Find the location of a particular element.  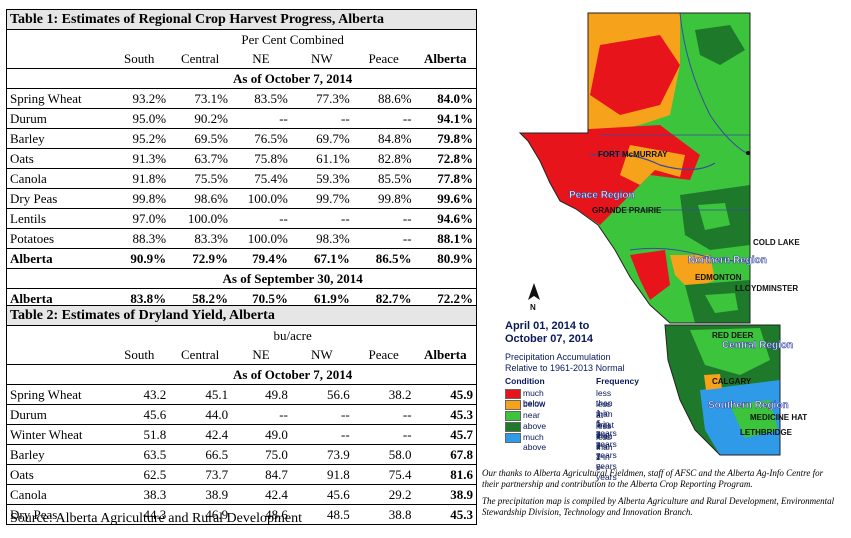

table-row: Durum 95.0% 90.2% -- -- -- 94.1% is located at coordinates (241, 118).